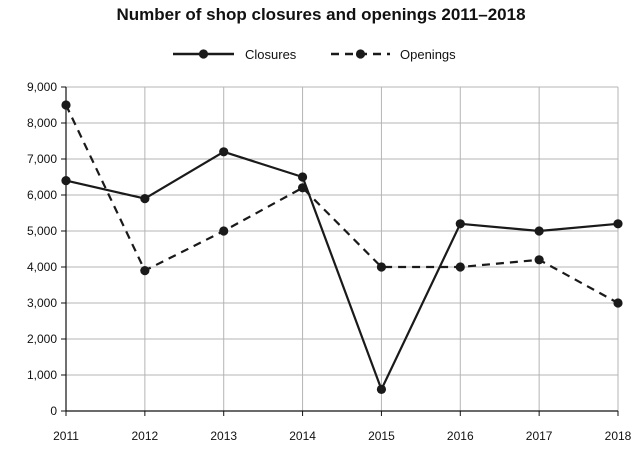  What do you see at coordinates (381, 436) in the screenshot?
I see `x-tick-label: 2015` at bounding box center [381, 436].